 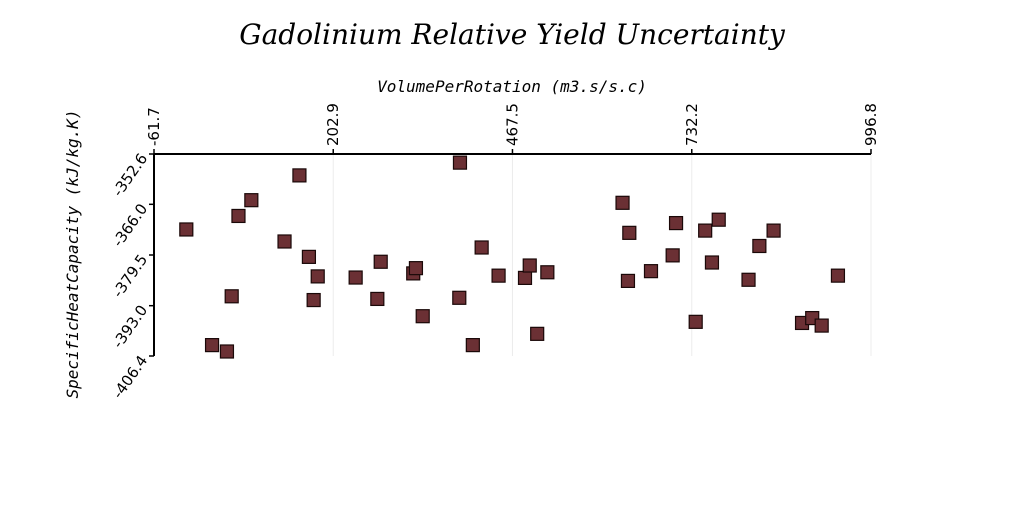 I want to click on y-tick-label: -352.6, so click(x=130, y=175).